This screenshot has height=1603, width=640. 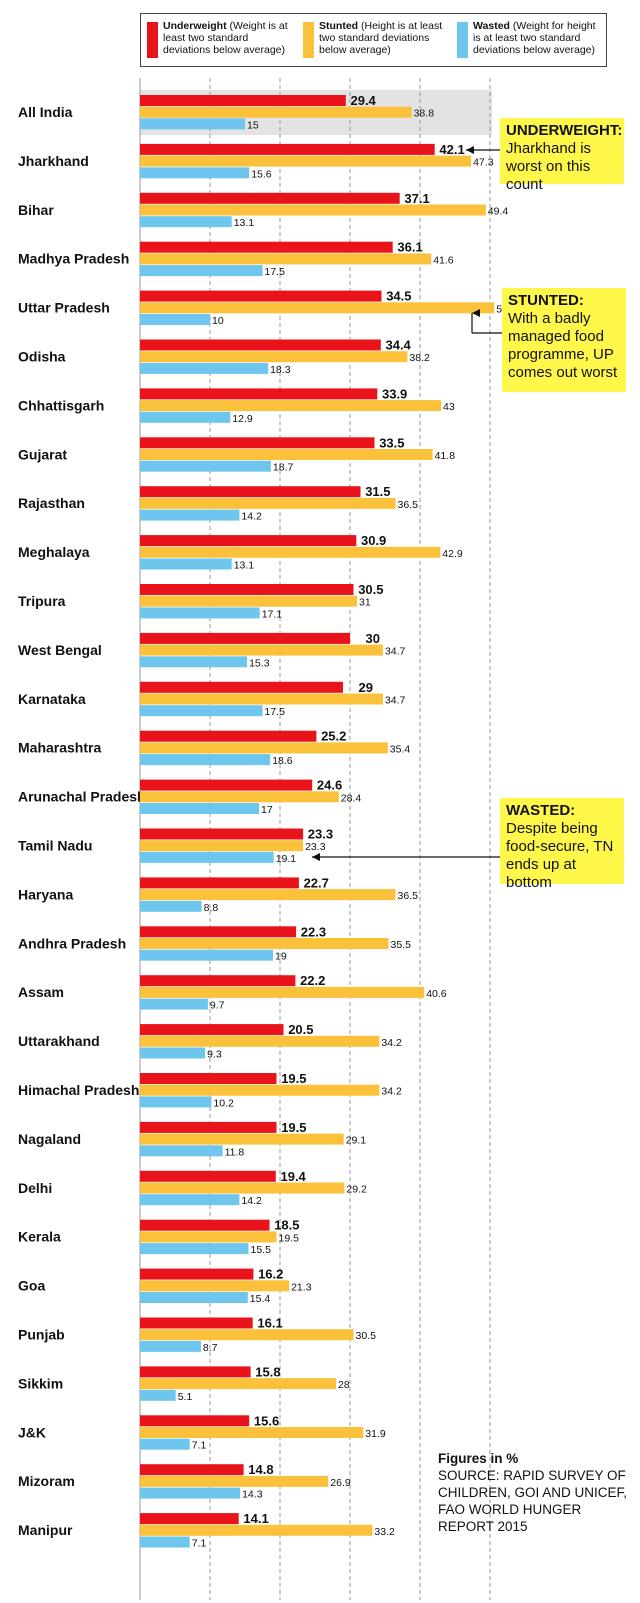 What do you see at coordinates (451, 149) in the screenshot?
I see `data-label-underweight: 42.1` at bounding box center [451, 149].